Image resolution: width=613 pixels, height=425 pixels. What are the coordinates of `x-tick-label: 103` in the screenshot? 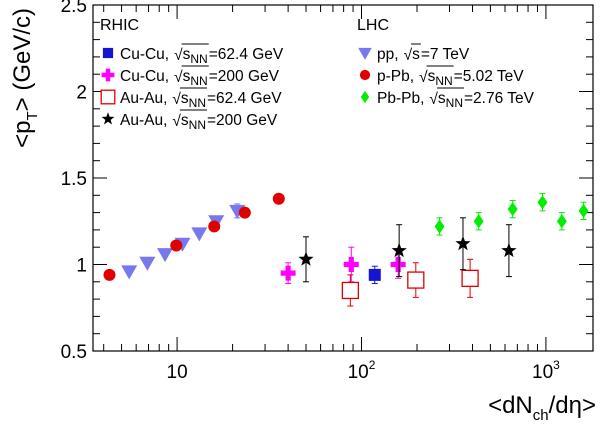 It's located at (546, 370).